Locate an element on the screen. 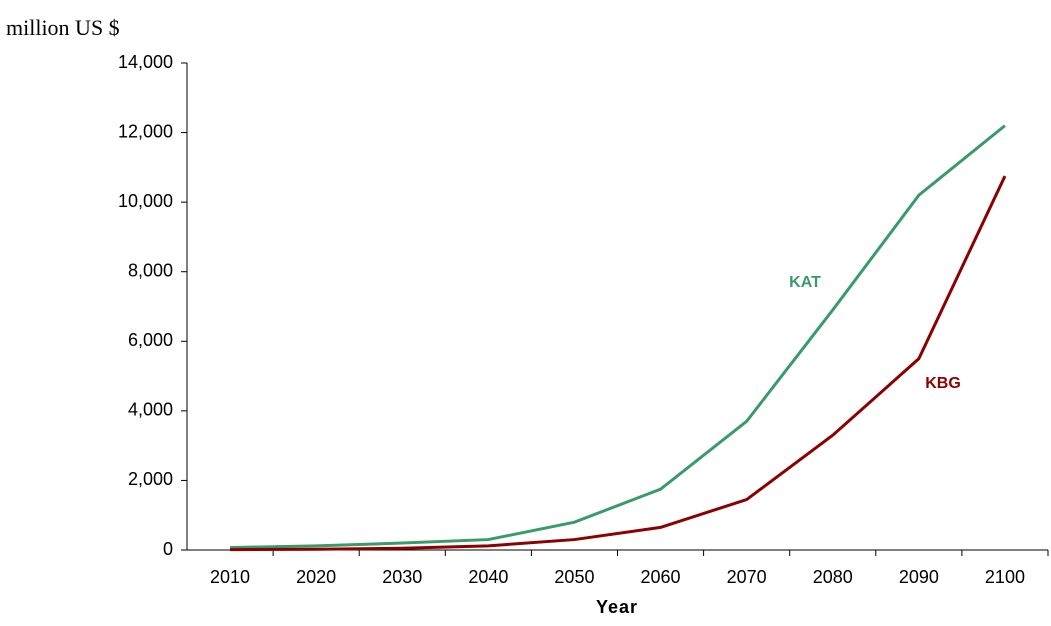 Image resolution: width=1051 pixels, height=626 pixels. series-label: KAT is located at coordinates (805, 282).